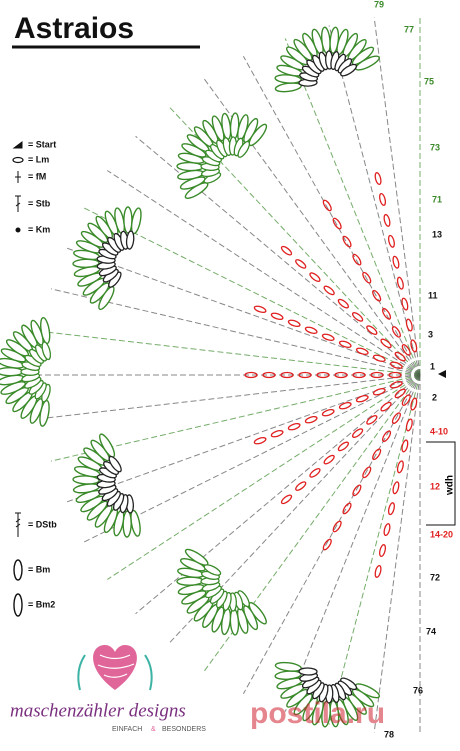 This screenshot has width=460, height=751. What do you see at coordinates (435, 147) in the screenshot?
I see `row-number: 73` at bounding box center [435, 147].